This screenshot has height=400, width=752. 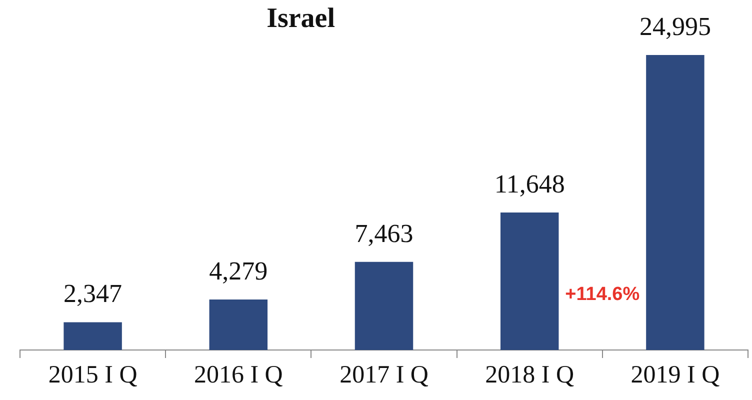 I want to click on x-tick-label: 2019 I Q, so click(x=675, y=375).